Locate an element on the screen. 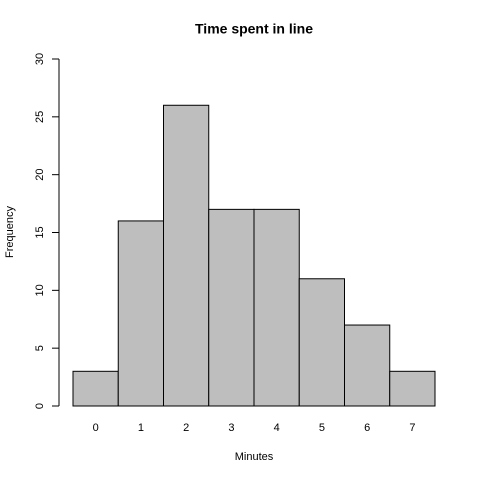 Image resolution: width=480 pixels, height=480 pixels. x-tick-label: 3 is located at coordinates (231, 428).